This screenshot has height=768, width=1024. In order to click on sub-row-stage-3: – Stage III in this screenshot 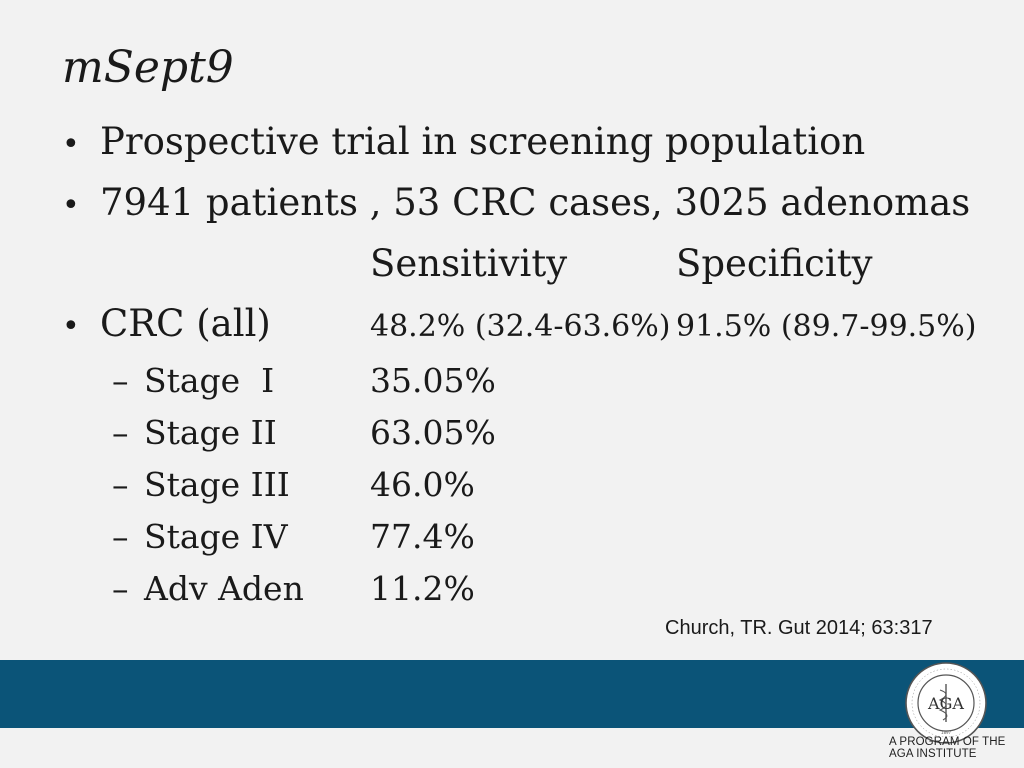, I will do `click(201, 484)`.